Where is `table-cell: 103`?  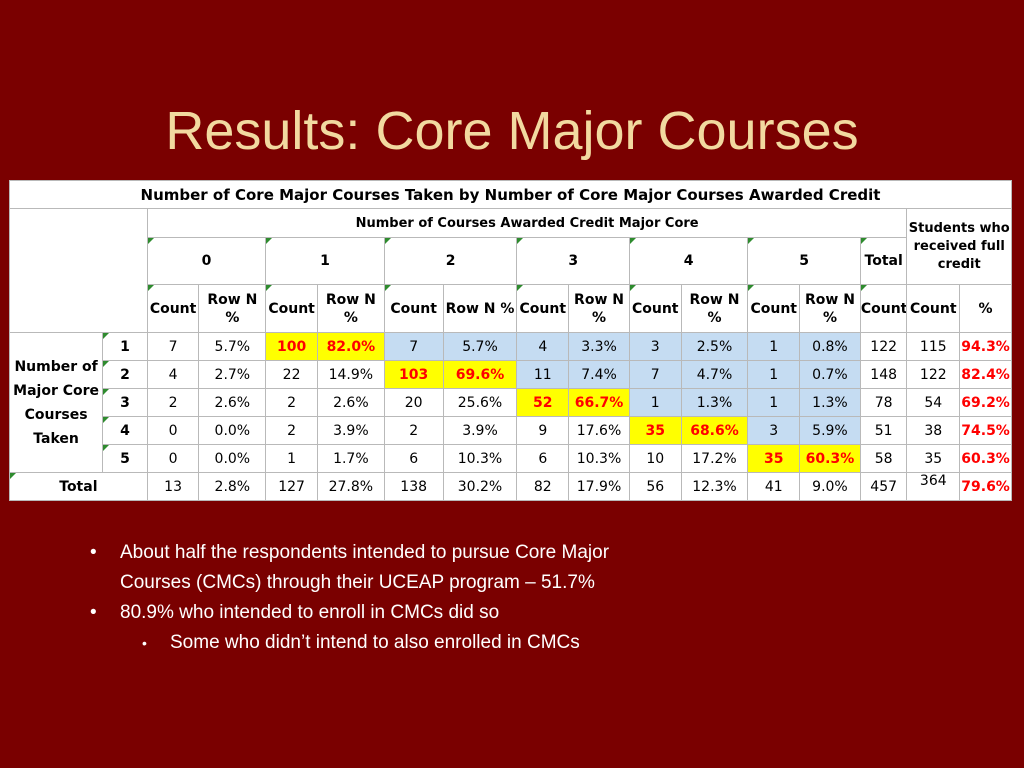
table-cell: 103 is located at coordinates (413, 374).